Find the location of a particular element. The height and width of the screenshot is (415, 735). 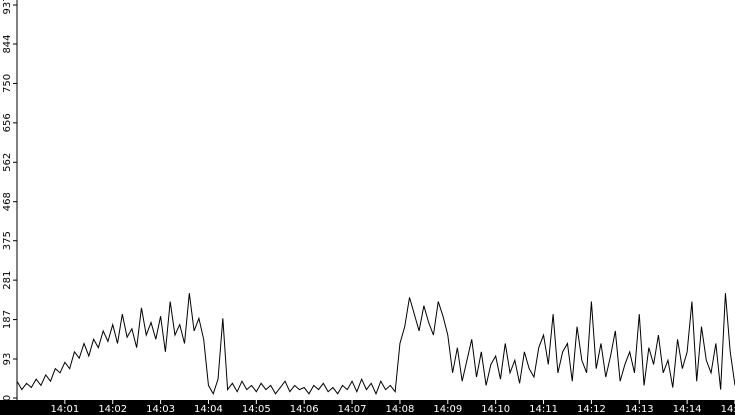

y-tick-label: 281 is located at coordinates (7, 280).